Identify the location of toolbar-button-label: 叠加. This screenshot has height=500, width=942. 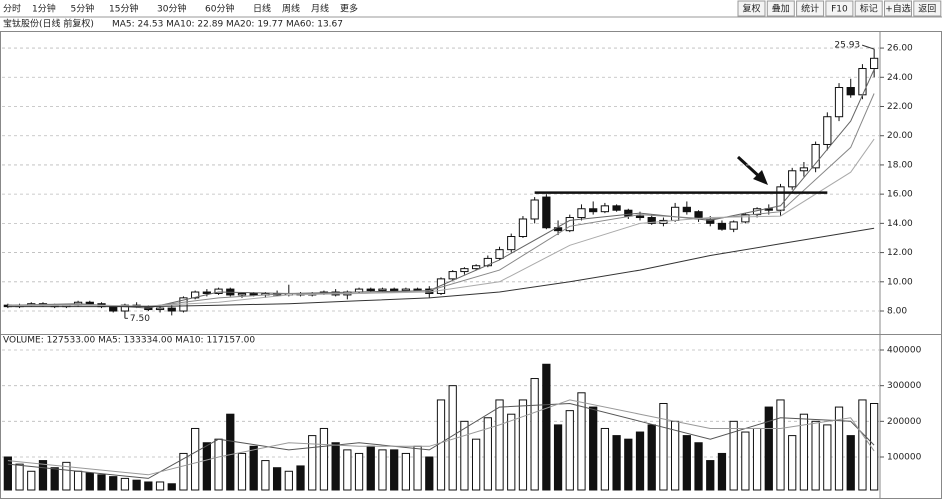
(781, 9).